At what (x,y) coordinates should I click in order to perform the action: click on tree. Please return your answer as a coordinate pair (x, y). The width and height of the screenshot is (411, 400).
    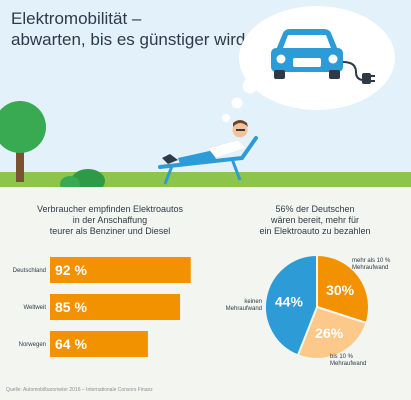
    Looking at the image, I should click on (23, 141).